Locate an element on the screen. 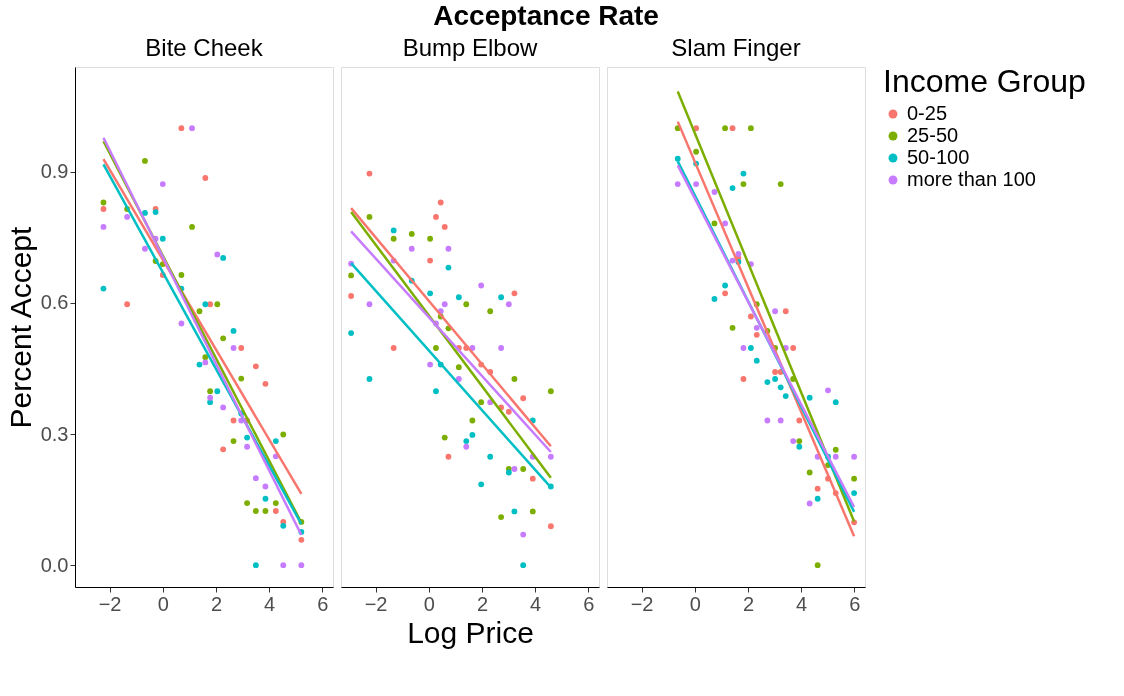 The width and height of the screenshot is (1124, 696). legend-label: 25-50 is located at coordinates (933, 135).